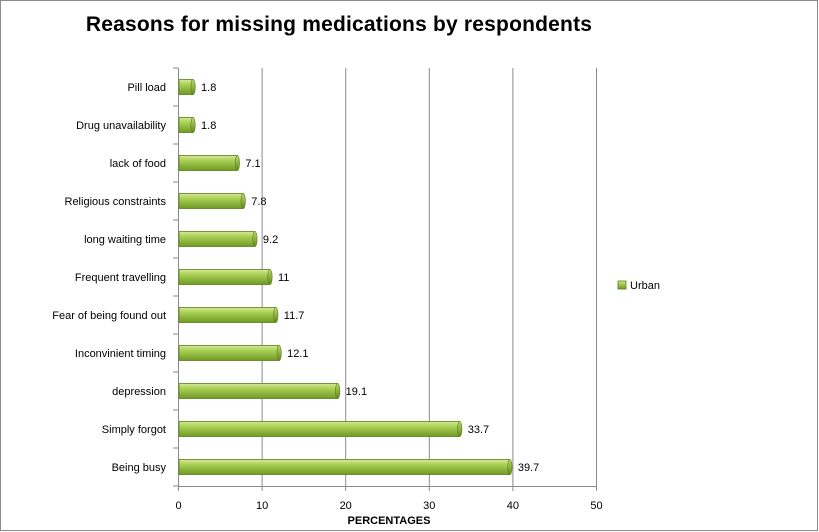 This screenshot has height=532, width=819. I want to click on data-label: 9.2, so click(270, 240).